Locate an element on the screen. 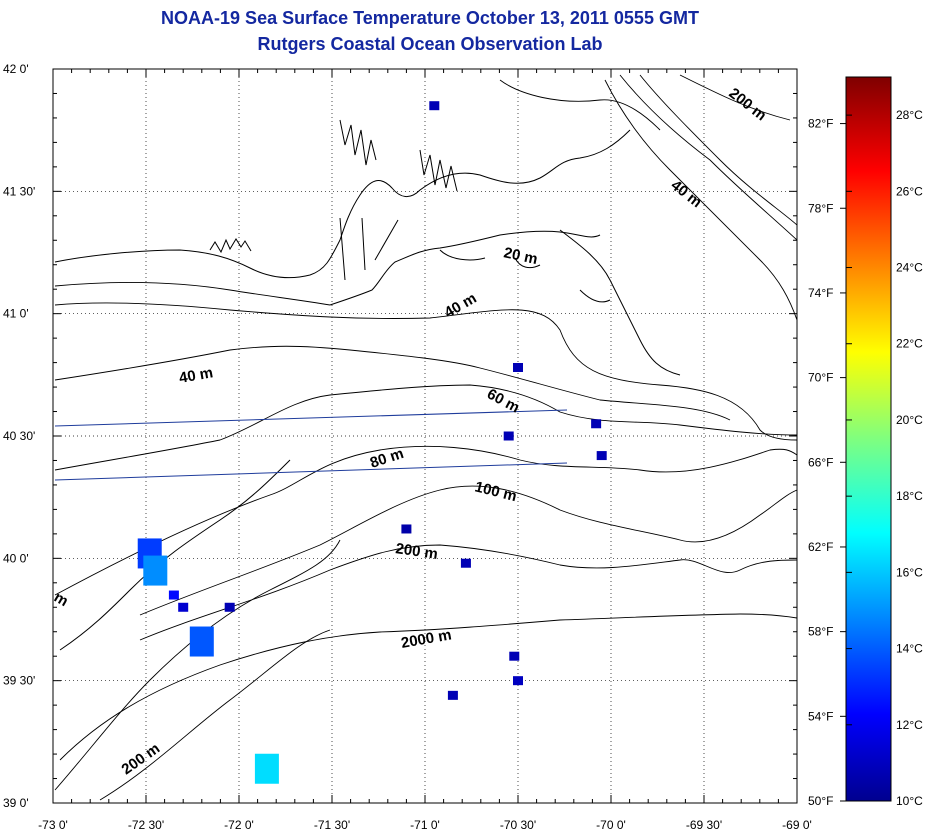 Image resolution: width=936 pixels, height=840 pixels. coast-long-island is located at coordinates (342, 204).